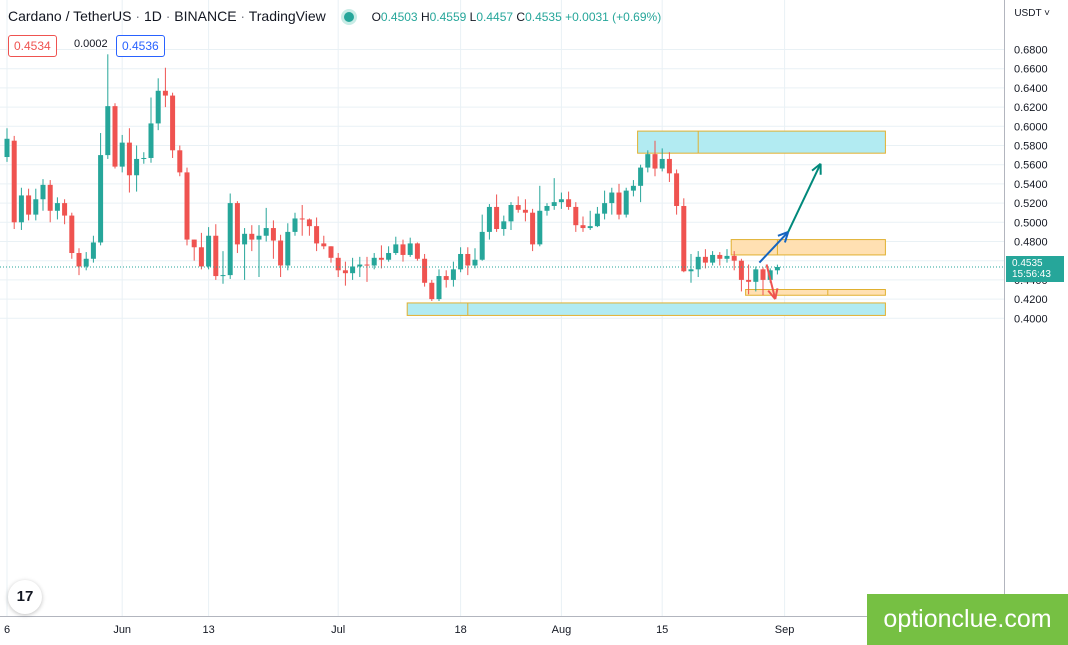  What do you see at coordinates (1031, 223) in the screenshot?
I see `price-tick-label: 0.5000` at bounding box center [1031, 223].